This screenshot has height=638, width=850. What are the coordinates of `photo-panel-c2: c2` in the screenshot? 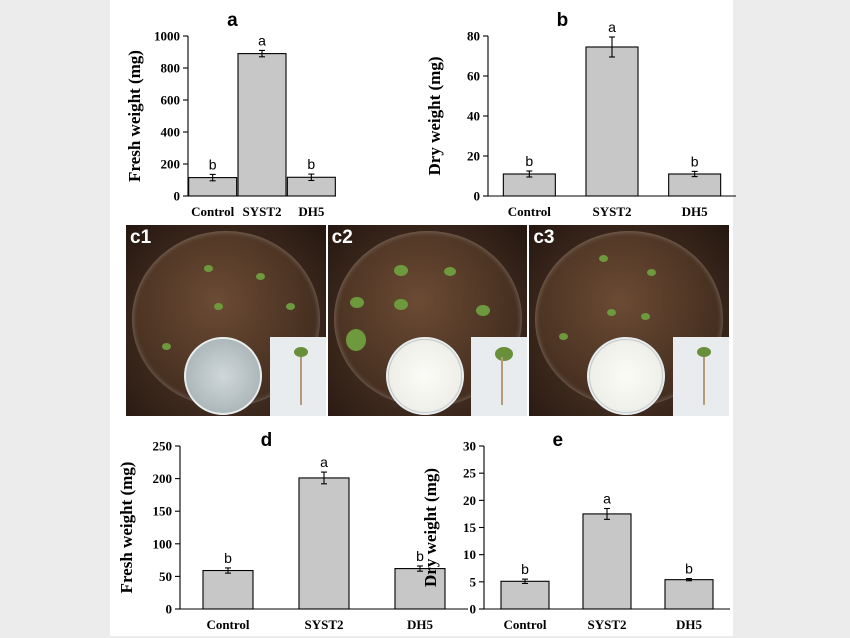 It's located at (427, 320).